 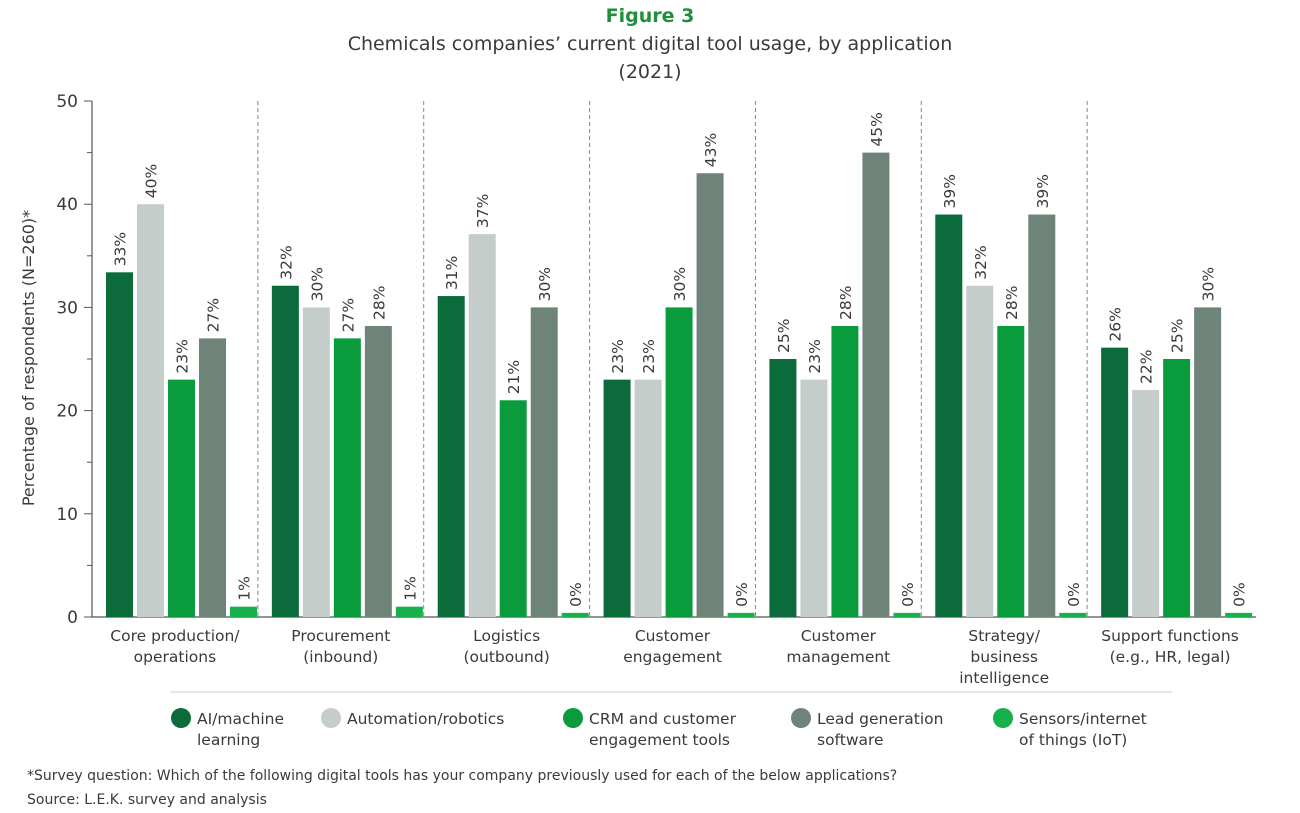 What do you see at coordinates (67, 102) in the screenshot?
I see `y-tick-label: 50` at bounding box center [67, 102].